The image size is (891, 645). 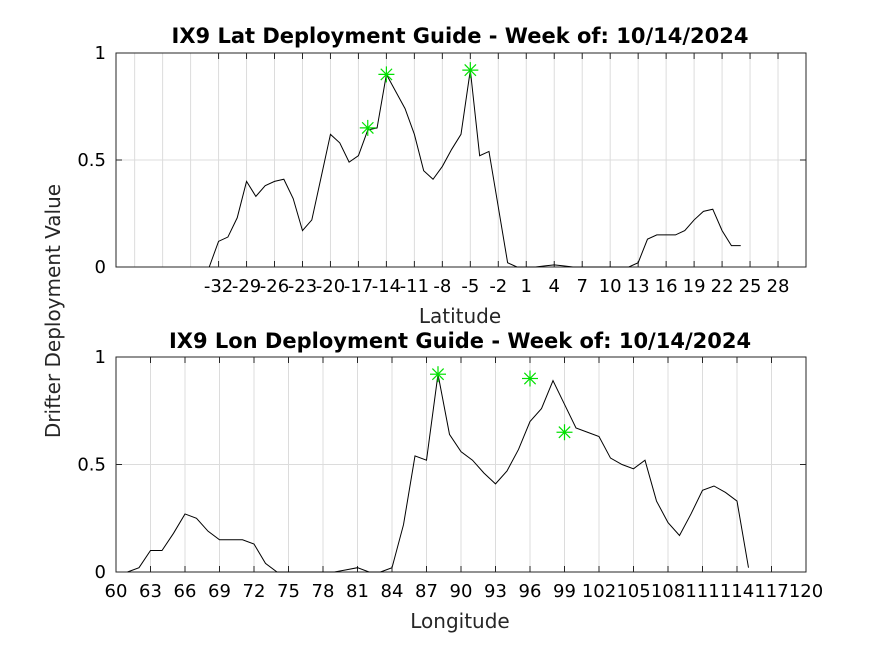 What do you see at coordinates (666, 286) in the screenshot?
I see `lat-x-tick-label: 16` at bounding box center [666, 286].